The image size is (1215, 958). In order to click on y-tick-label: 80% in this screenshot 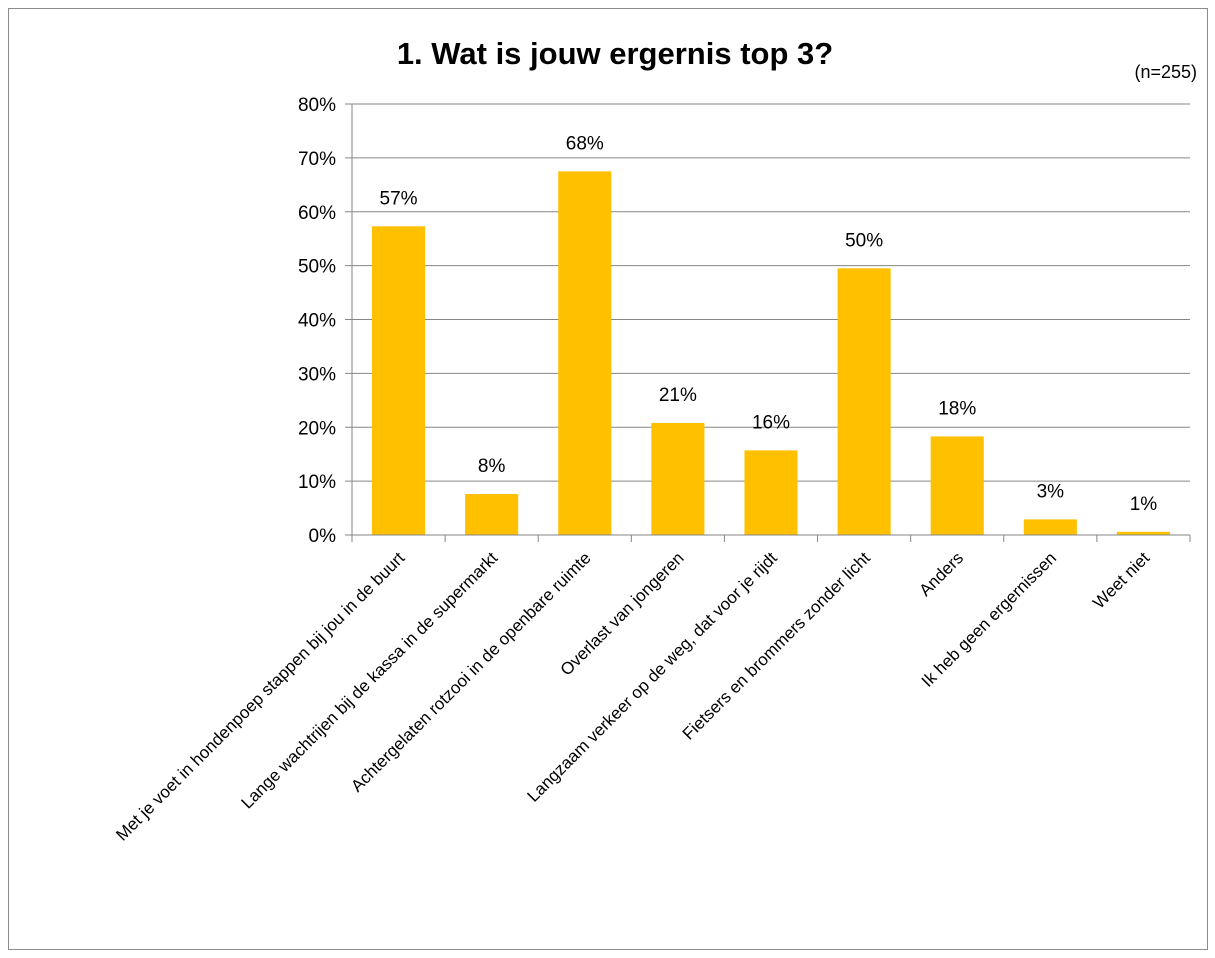, I will do `click(317, 105)`.